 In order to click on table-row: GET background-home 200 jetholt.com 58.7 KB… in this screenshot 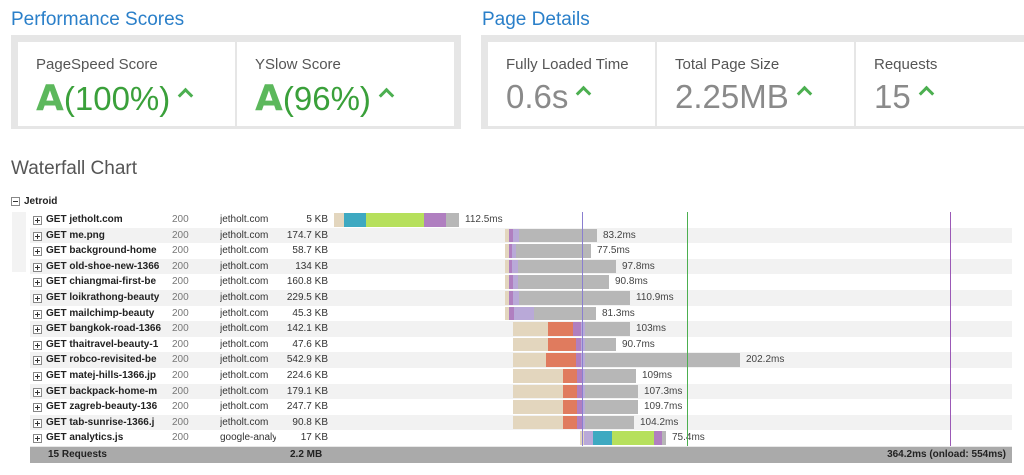, I will do `click(521, 251)`.